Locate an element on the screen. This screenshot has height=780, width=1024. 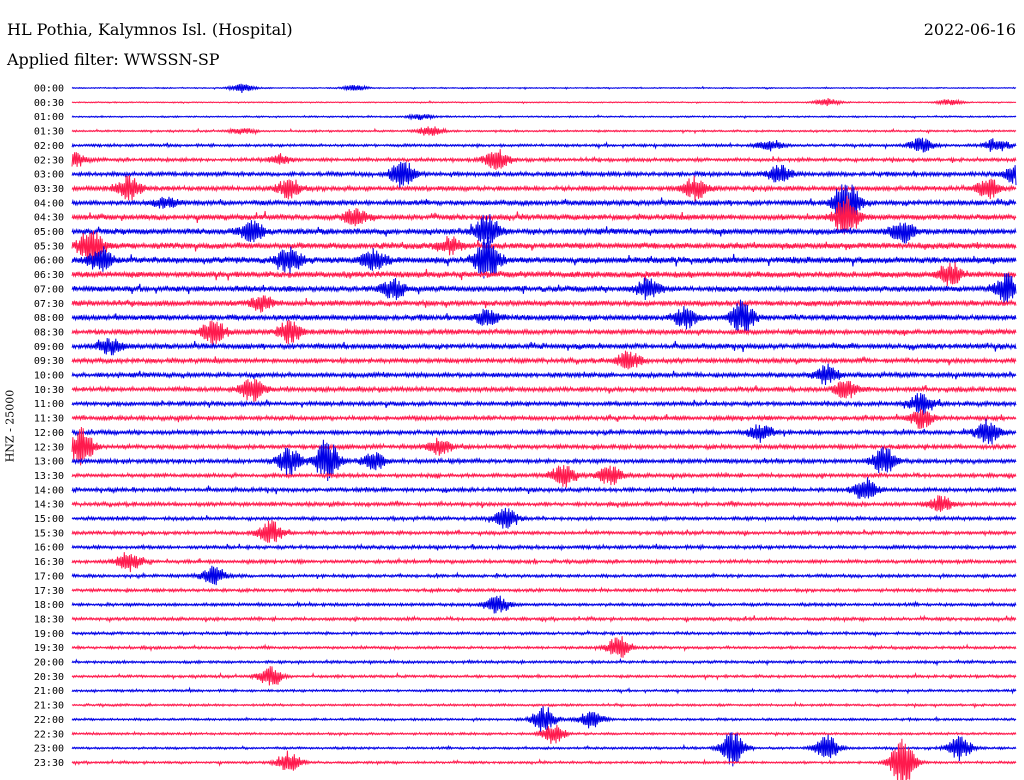
row-time-label: 14:00 is located at coordinates (49, 490).